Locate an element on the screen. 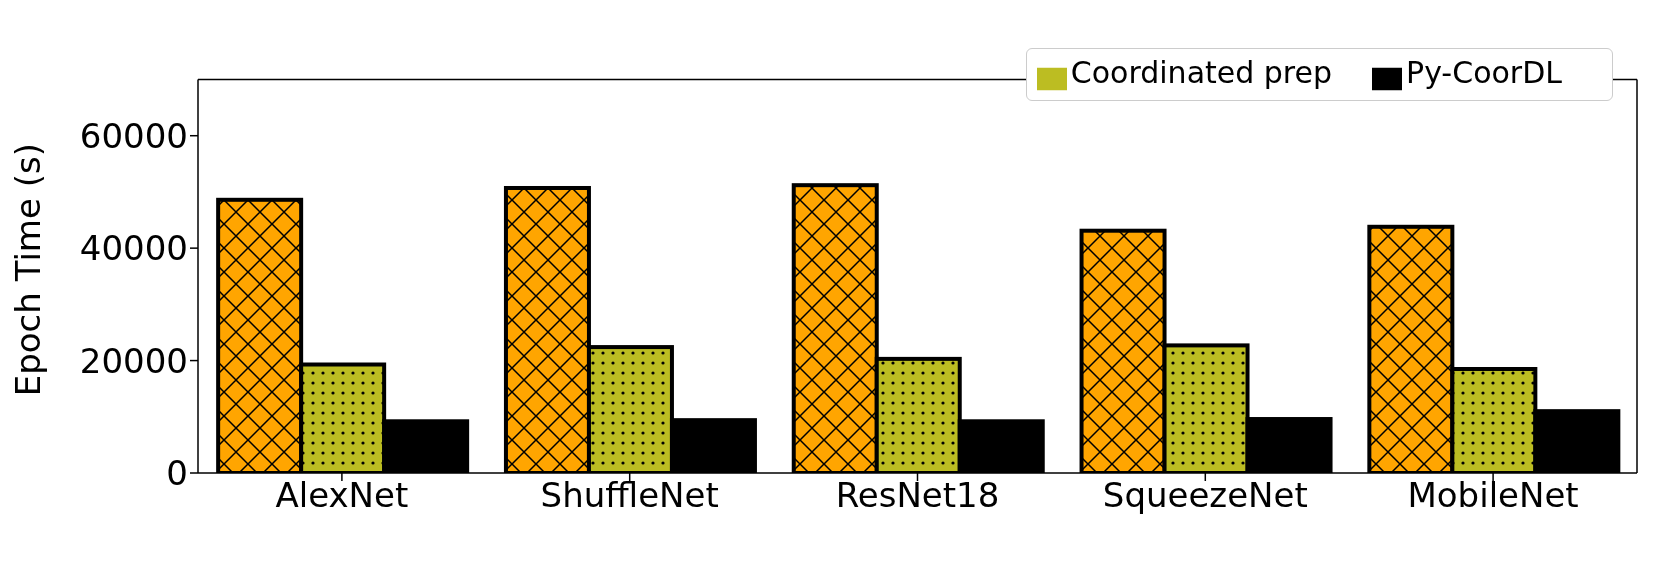  x-tick-label: ShuffleNet is located at coordinates (629, 495).